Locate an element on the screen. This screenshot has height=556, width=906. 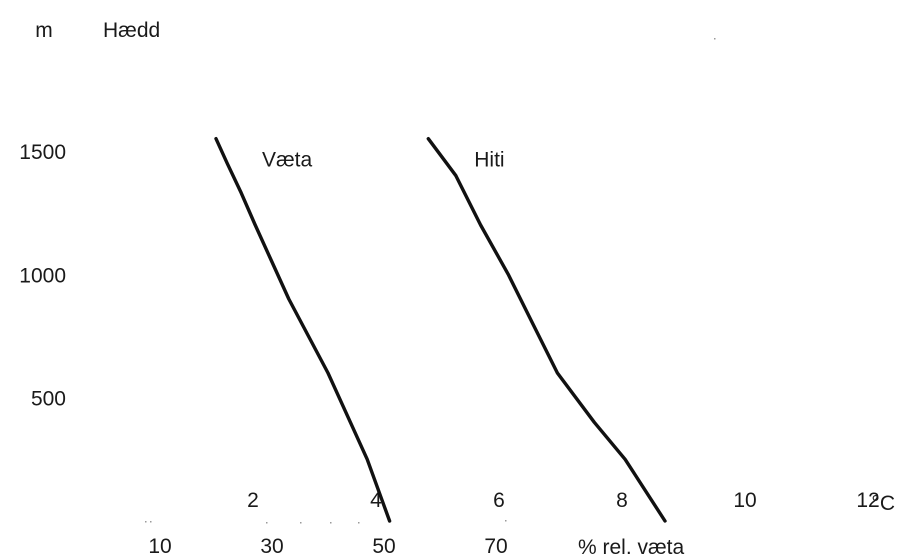
y-tick-label: 1500 is located at coordinates (42, 152).